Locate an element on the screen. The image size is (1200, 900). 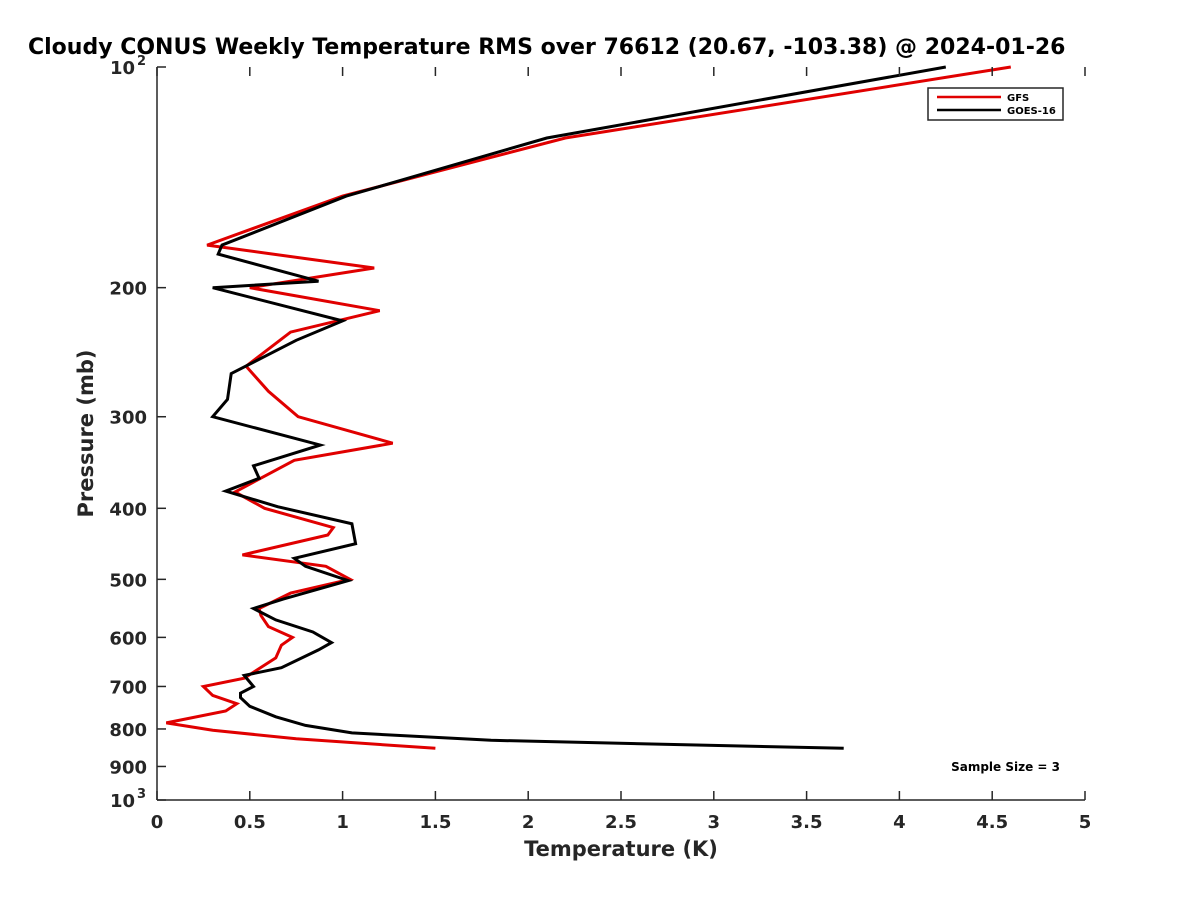
y-tick-label: 500 is located at coordinates (128, 580).